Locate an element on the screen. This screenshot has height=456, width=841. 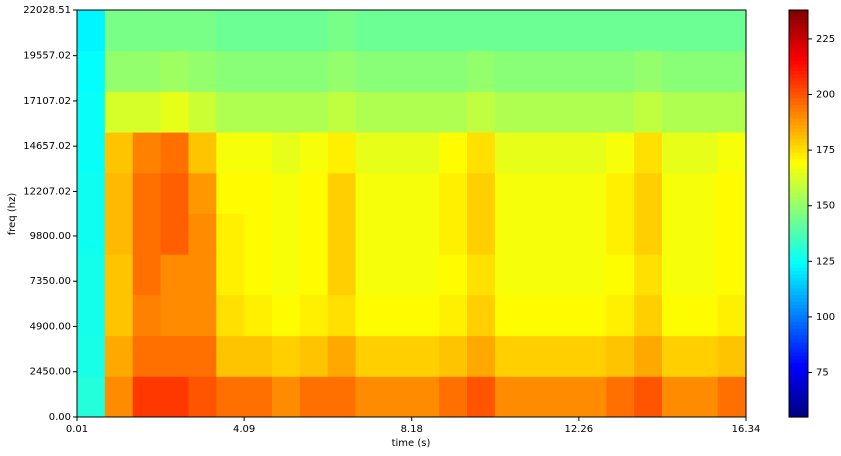
colorbar-tick-label: 100 is located at coordinates (825, 317).